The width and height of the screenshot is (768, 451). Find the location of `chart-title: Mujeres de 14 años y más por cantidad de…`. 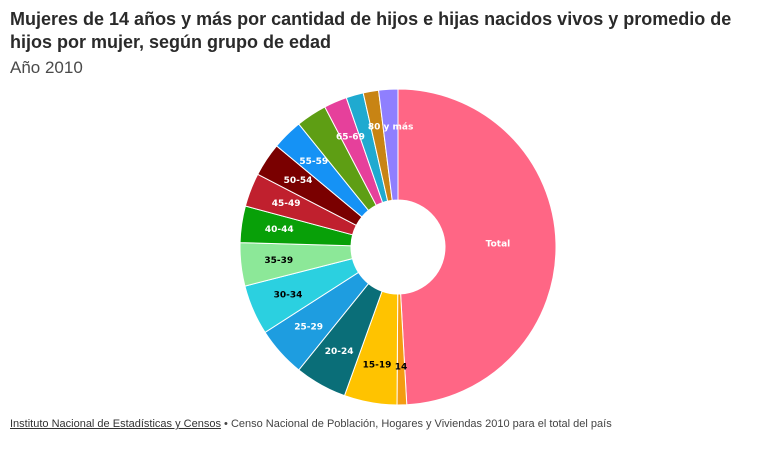

chart-title: Mujeres de 14 años y más por cantidad de… is located at coordinates (371, 30).